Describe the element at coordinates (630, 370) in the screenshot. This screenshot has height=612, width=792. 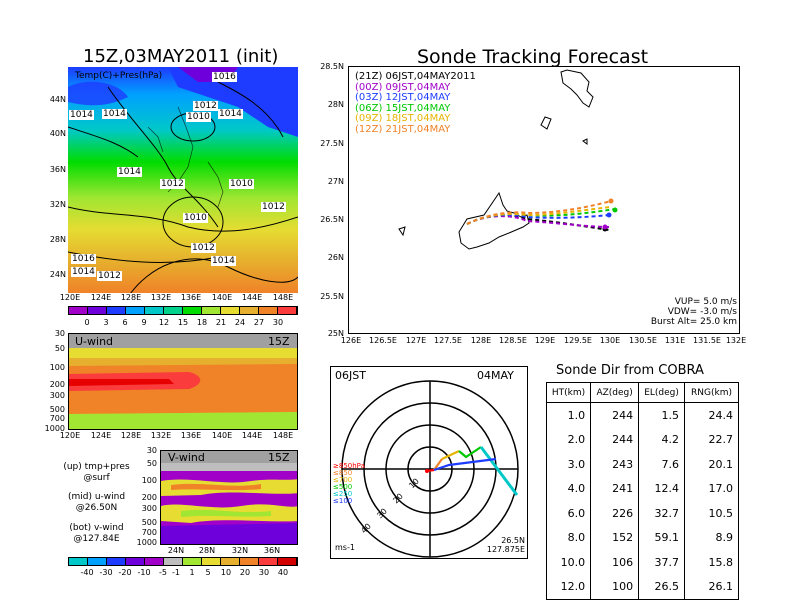
I see `table-title: Sonde Dir from COBRA` at that location.